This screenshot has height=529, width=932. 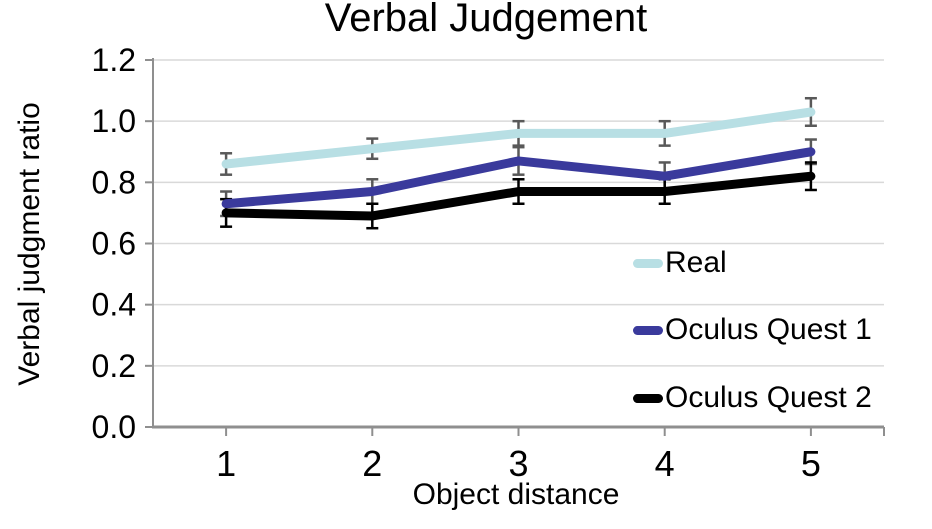 I want to click on series-line-real, so click(x=518, y=138).